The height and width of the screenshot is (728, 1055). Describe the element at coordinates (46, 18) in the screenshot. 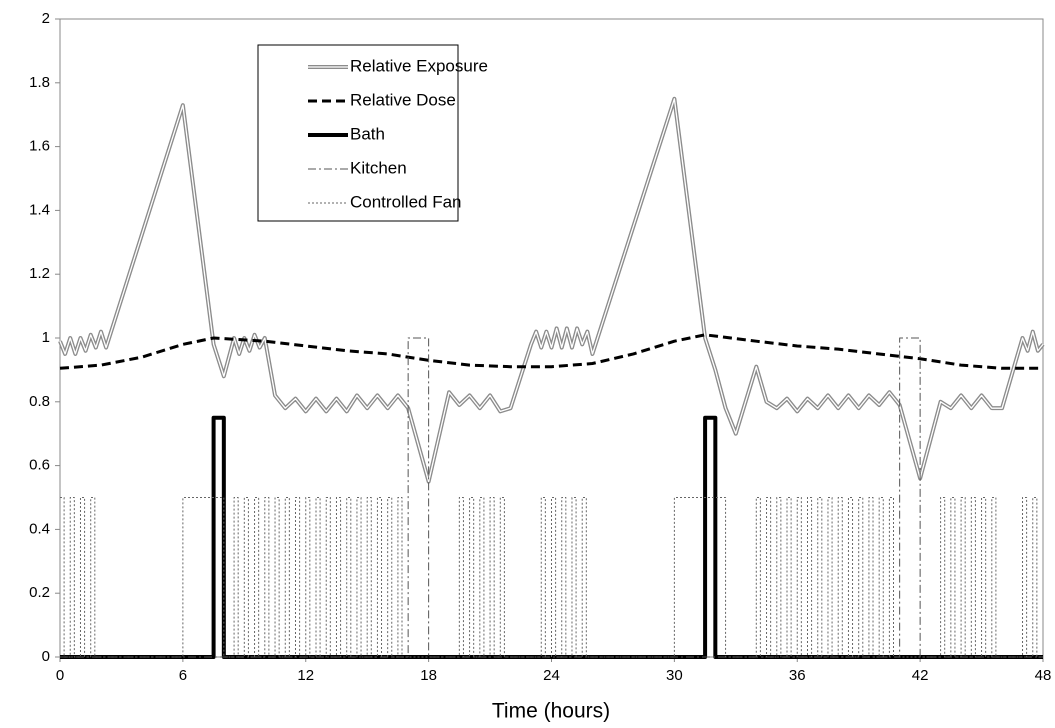

I see `y-tick-label: 2` at that location.